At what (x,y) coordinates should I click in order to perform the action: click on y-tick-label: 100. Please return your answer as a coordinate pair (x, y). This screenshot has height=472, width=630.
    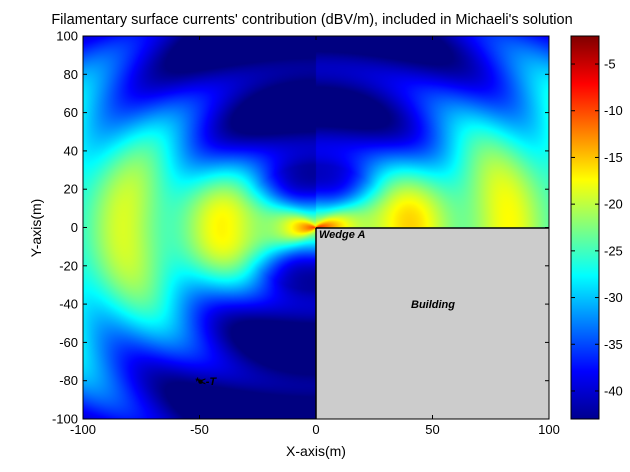
    Looking at the image, I should click on (67, 36).